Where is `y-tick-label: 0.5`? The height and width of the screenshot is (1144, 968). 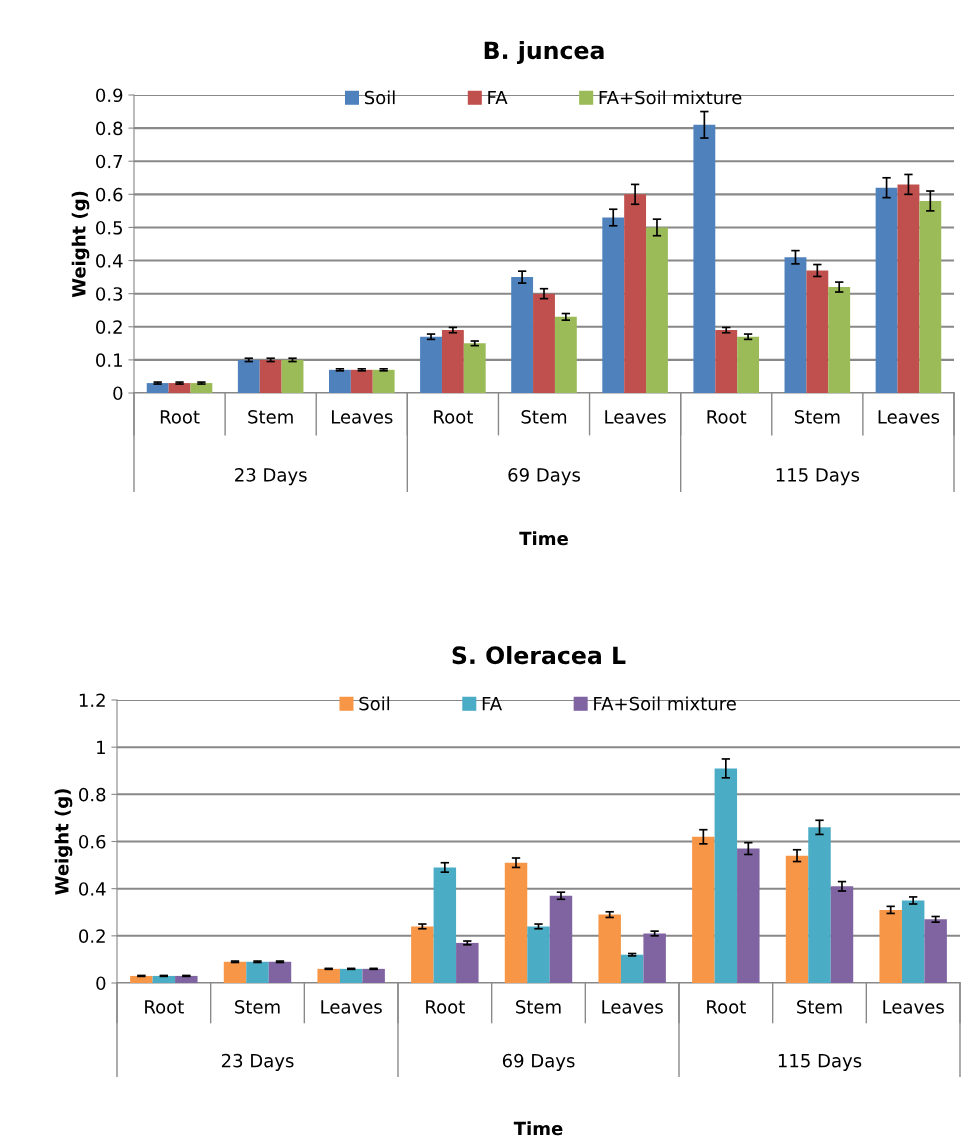 y-tick-label: 0.5 is located at coordinates (109, 227).